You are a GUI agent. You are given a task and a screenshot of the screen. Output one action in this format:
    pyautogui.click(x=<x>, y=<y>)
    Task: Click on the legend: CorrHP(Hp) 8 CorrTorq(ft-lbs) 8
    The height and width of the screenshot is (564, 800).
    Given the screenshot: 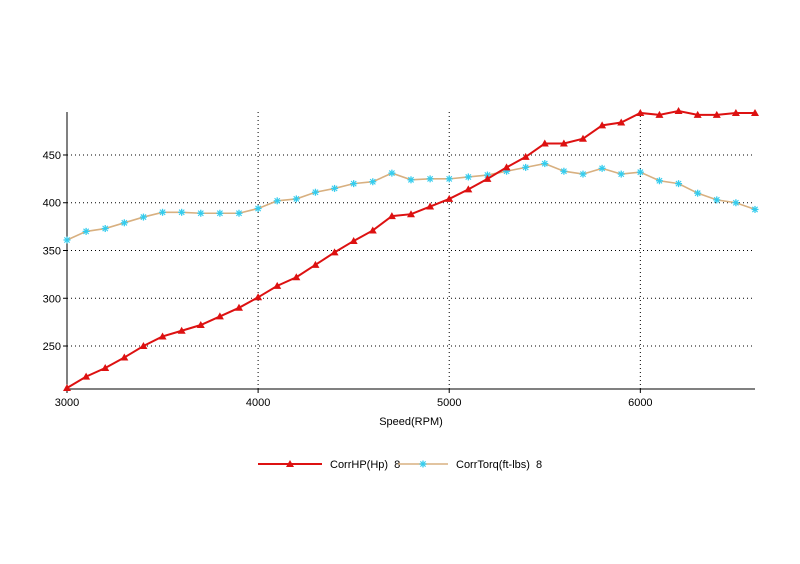 What is the action you would take?
    pyautogui.click(x=400, y=465)
    